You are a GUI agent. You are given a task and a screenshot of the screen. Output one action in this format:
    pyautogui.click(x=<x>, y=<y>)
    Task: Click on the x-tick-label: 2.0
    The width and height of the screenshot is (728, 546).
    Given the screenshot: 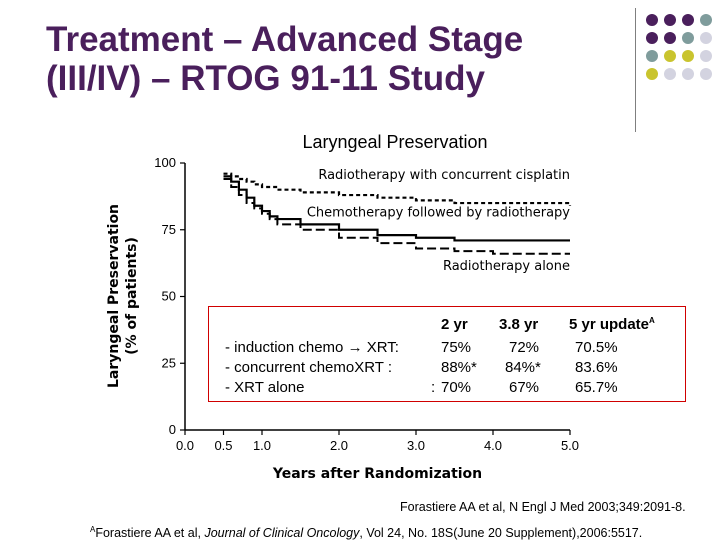 What is the action you would take?
    pyautogui.click(x=339, y=445)
    